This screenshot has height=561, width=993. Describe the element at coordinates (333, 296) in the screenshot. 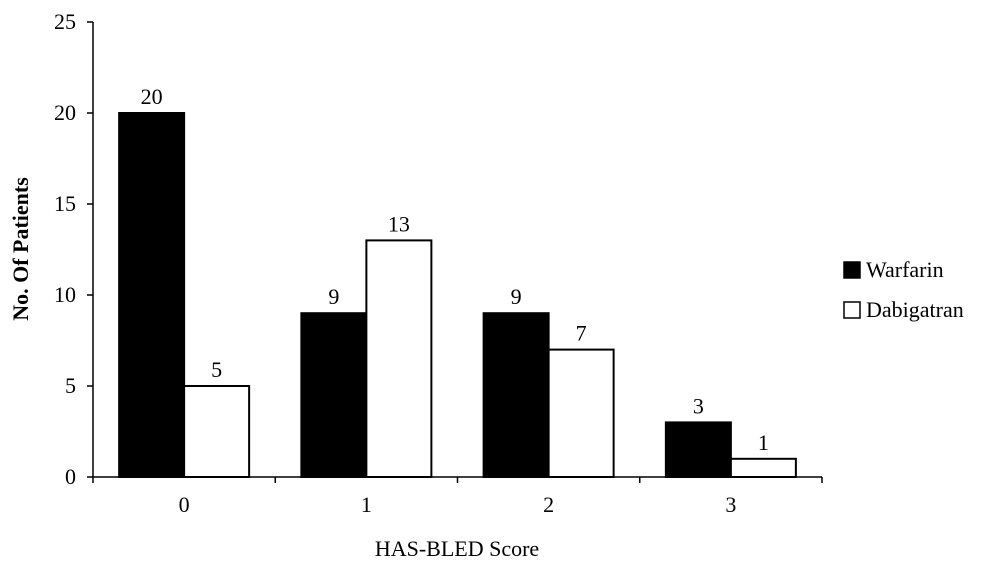

I see `data-label-warfarin-1: 9` at that location.